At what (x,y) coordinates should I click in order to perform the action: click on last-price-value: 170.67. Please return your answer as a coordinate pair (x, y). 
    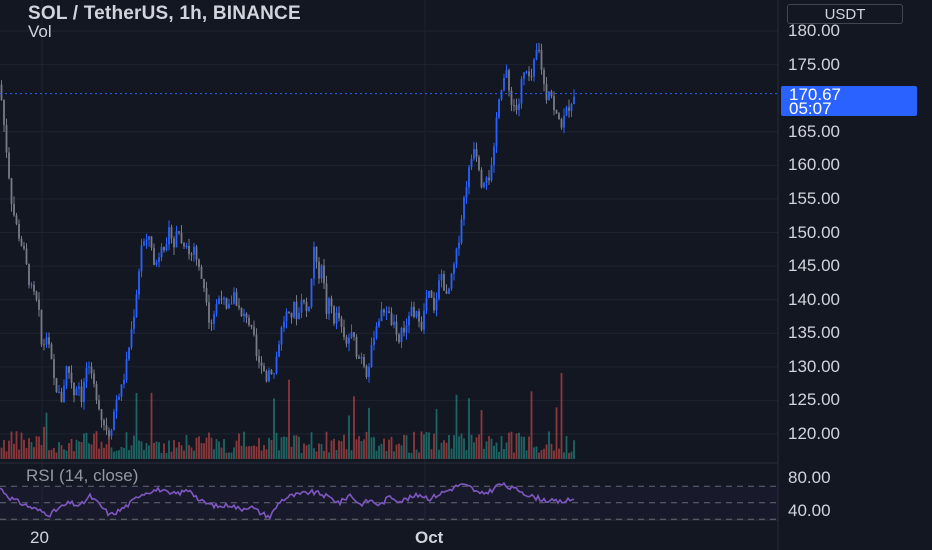
    Looking at the image, I should click on (815, 94).